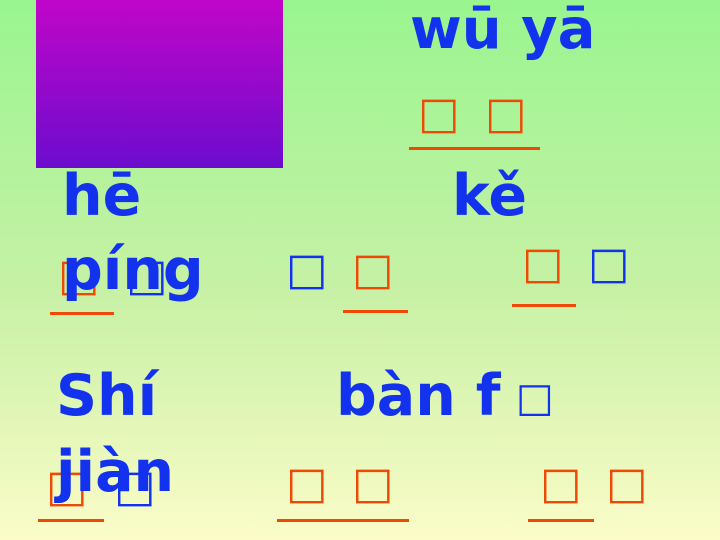 The image size is (720, 540). I want to click on pinyin-ke: kě, so click(490, 196).